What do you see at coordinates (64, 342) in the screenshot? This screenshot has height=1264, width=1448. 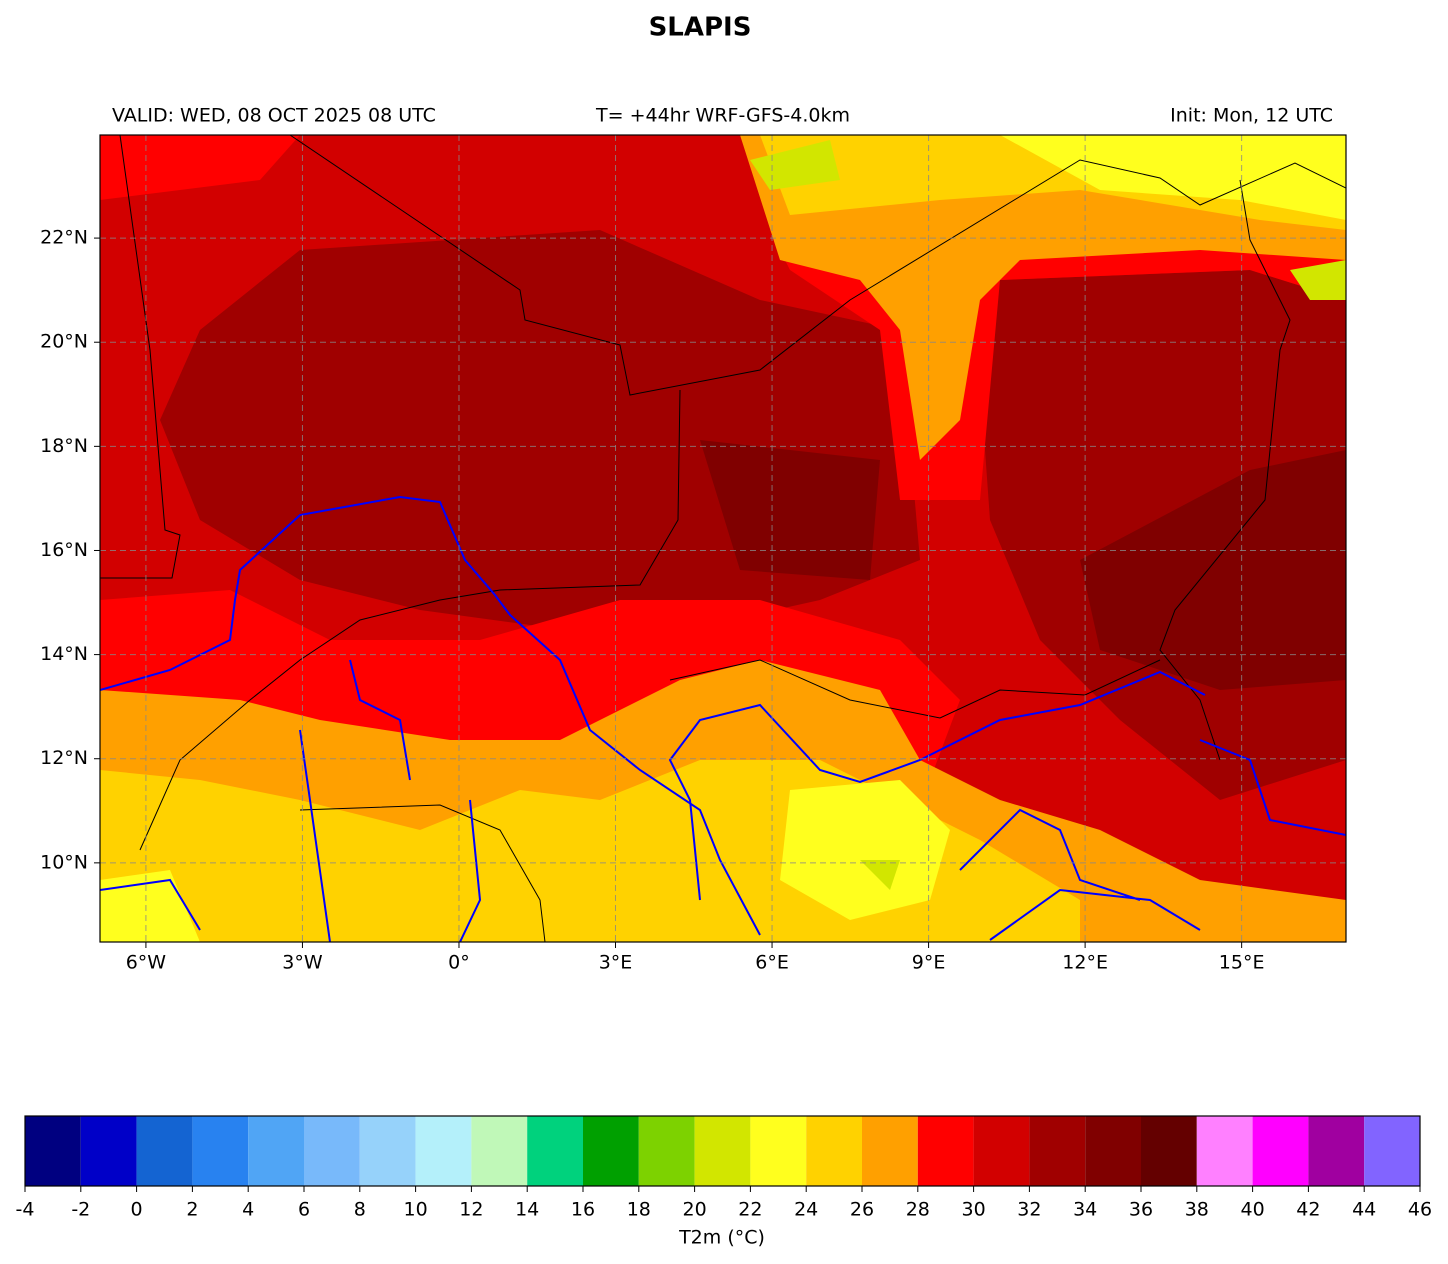 I see `lat-tick-label: 20°N` at bounding box center [64, 342].